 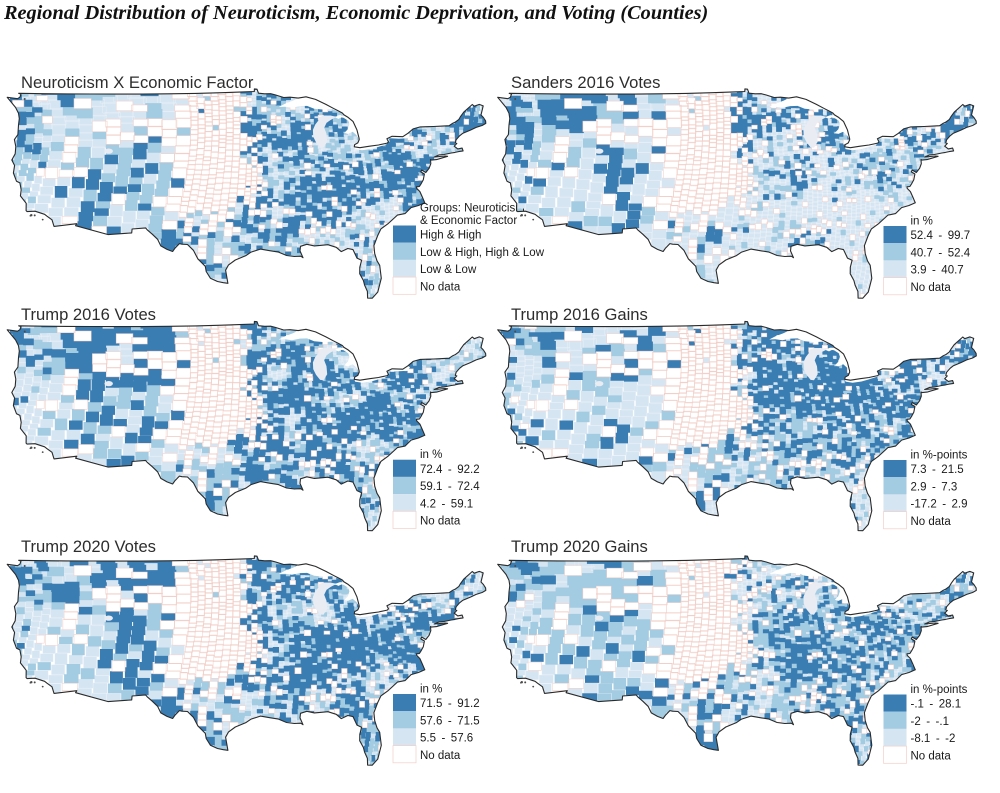 What do you see at coordinates (930, 722) in the screenshot?
I see `svg-text: -2 - -.1` at bounding box center [930, 722].